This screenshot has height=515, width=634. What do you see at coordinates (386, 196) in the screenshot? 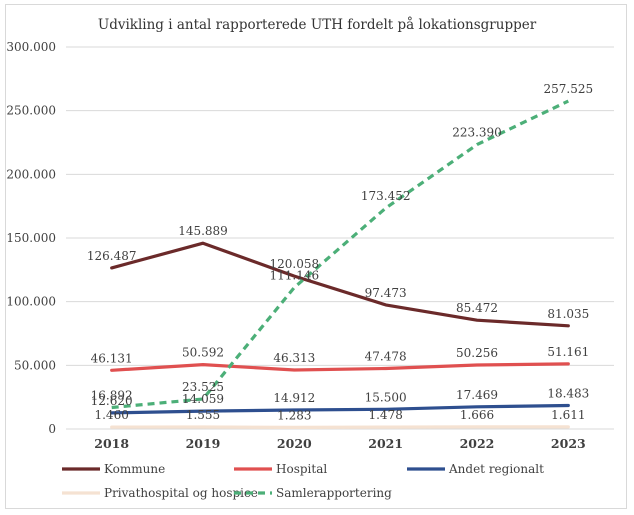
I see `data-label: 173.452` at bounding box center [386, 196].